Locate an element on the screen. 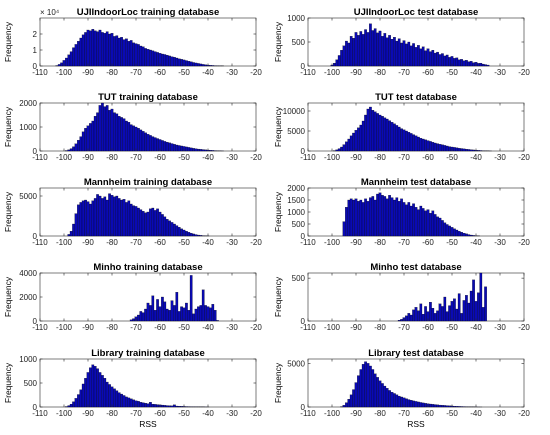 The width and height of the screenshot is (550, 435). chart-title: Library test database is located at coordinates (416, 353).